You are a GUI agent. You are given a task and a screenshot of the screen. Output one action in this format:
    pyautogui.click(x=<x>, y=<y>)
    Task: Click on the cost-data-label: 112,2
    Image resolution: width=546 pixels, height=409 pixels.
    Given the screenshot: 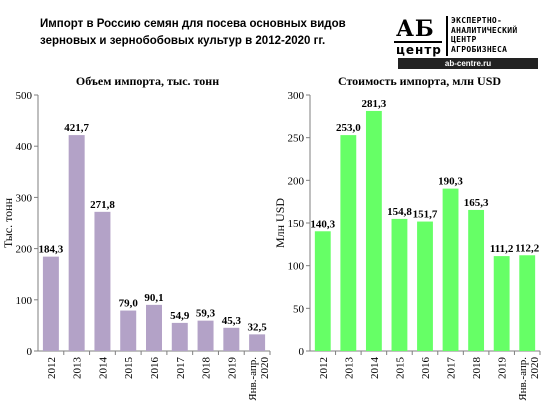 What is the action you would take?
    pyautogui.click(x=527, y=248)
    